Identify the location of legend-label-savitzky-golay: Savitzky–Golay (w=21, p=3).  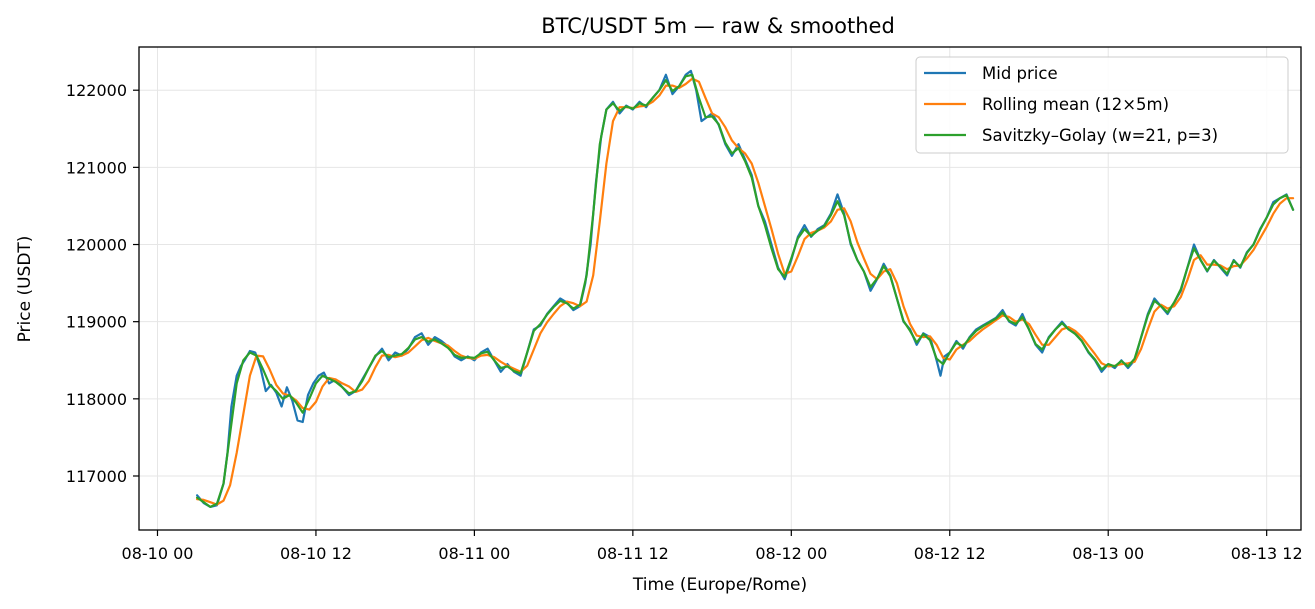
(1100, 135).